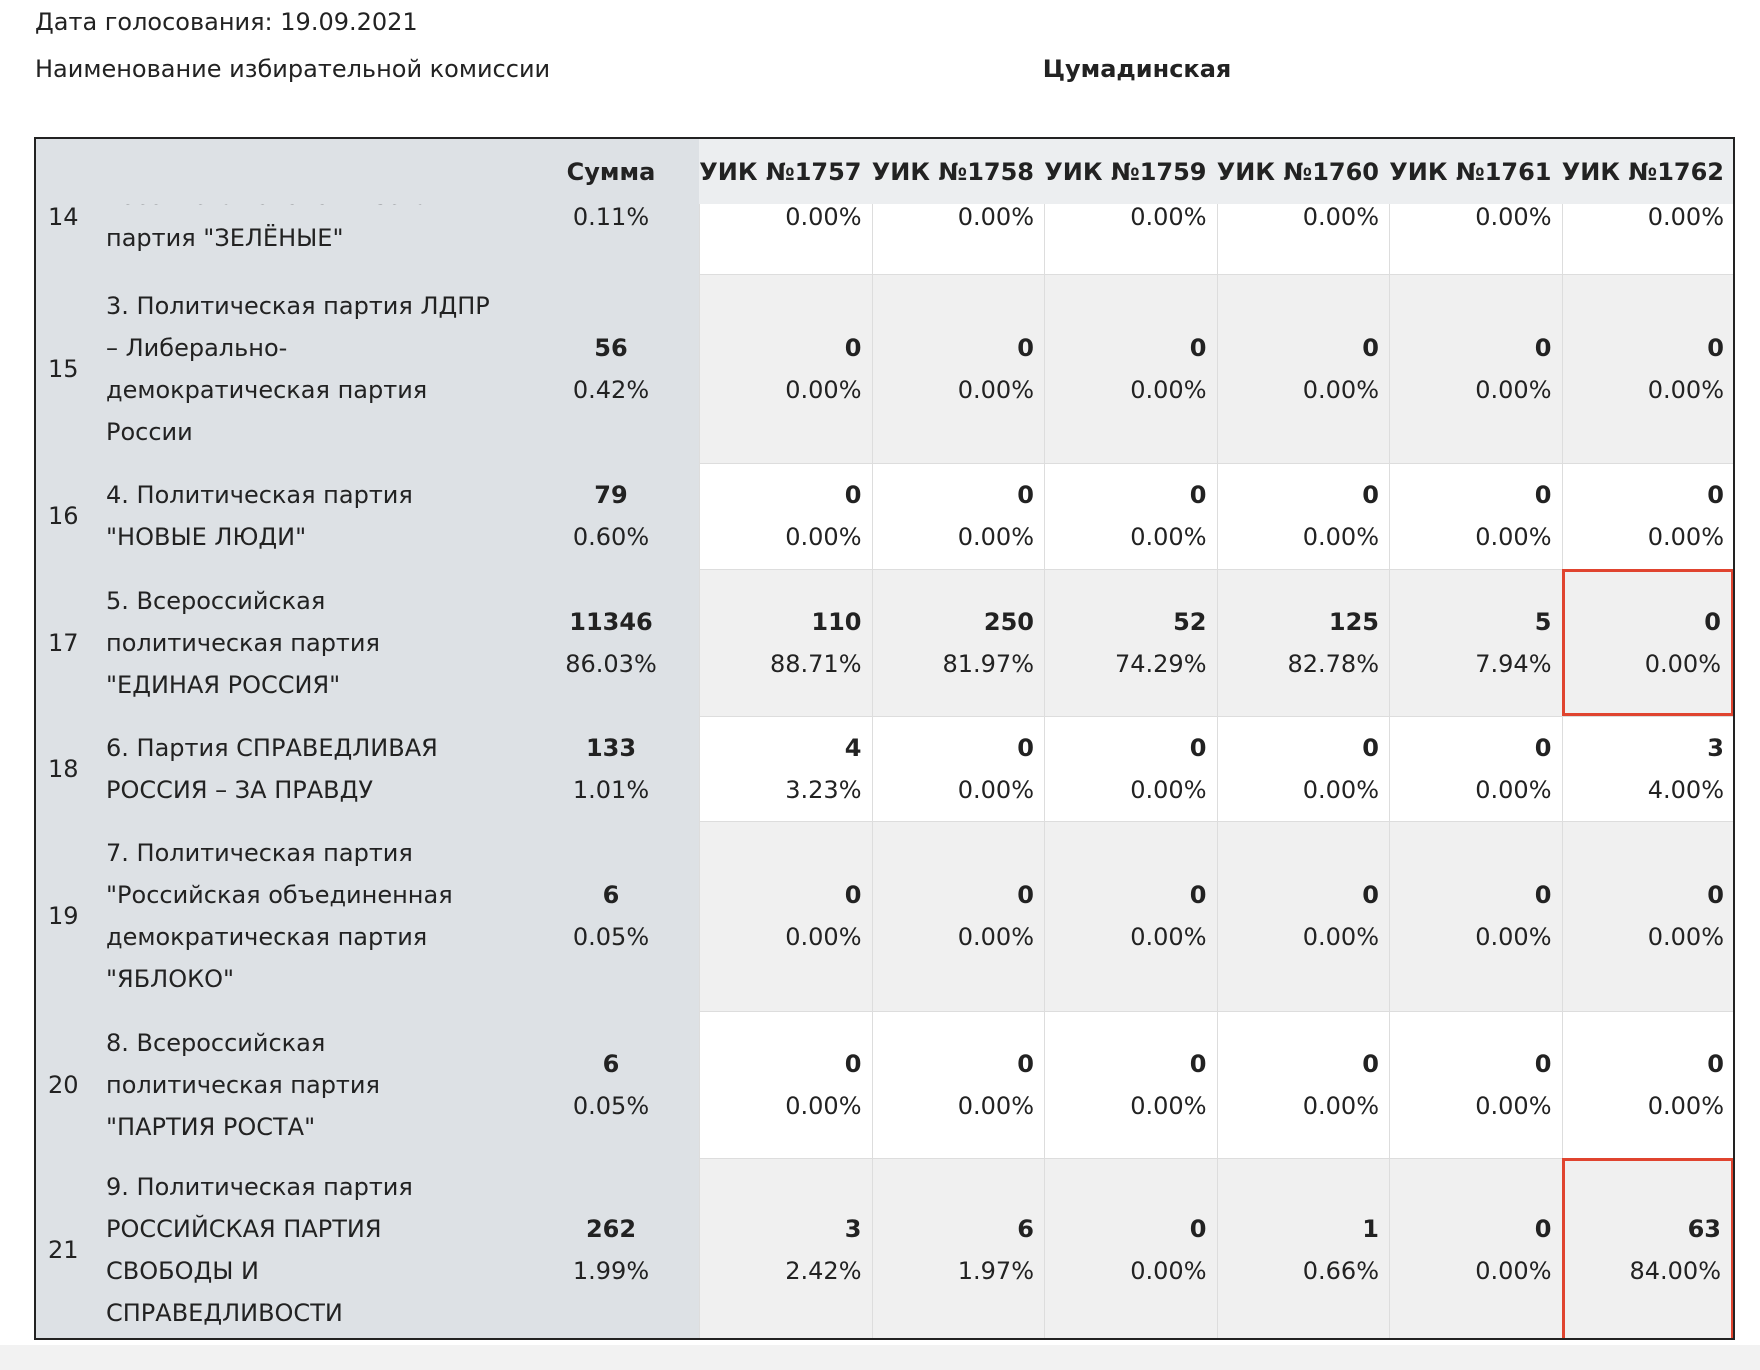 The image size is (1760, 1370). Describe the element at coordinates (611, 1063) in the screenshot. I see `sum-count: 6` at that location.